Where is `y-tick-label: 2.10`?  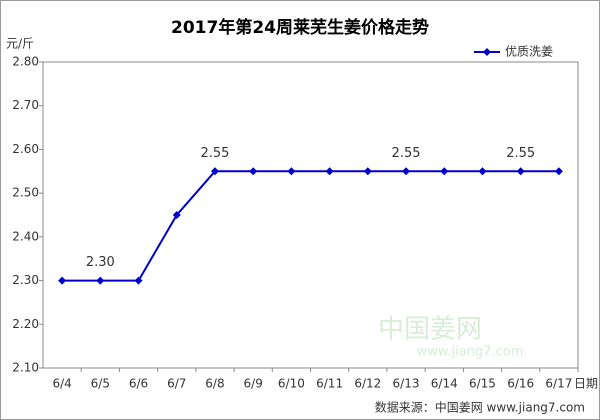
y-tick-label: 2.10 is located at coordinates (25, 368).